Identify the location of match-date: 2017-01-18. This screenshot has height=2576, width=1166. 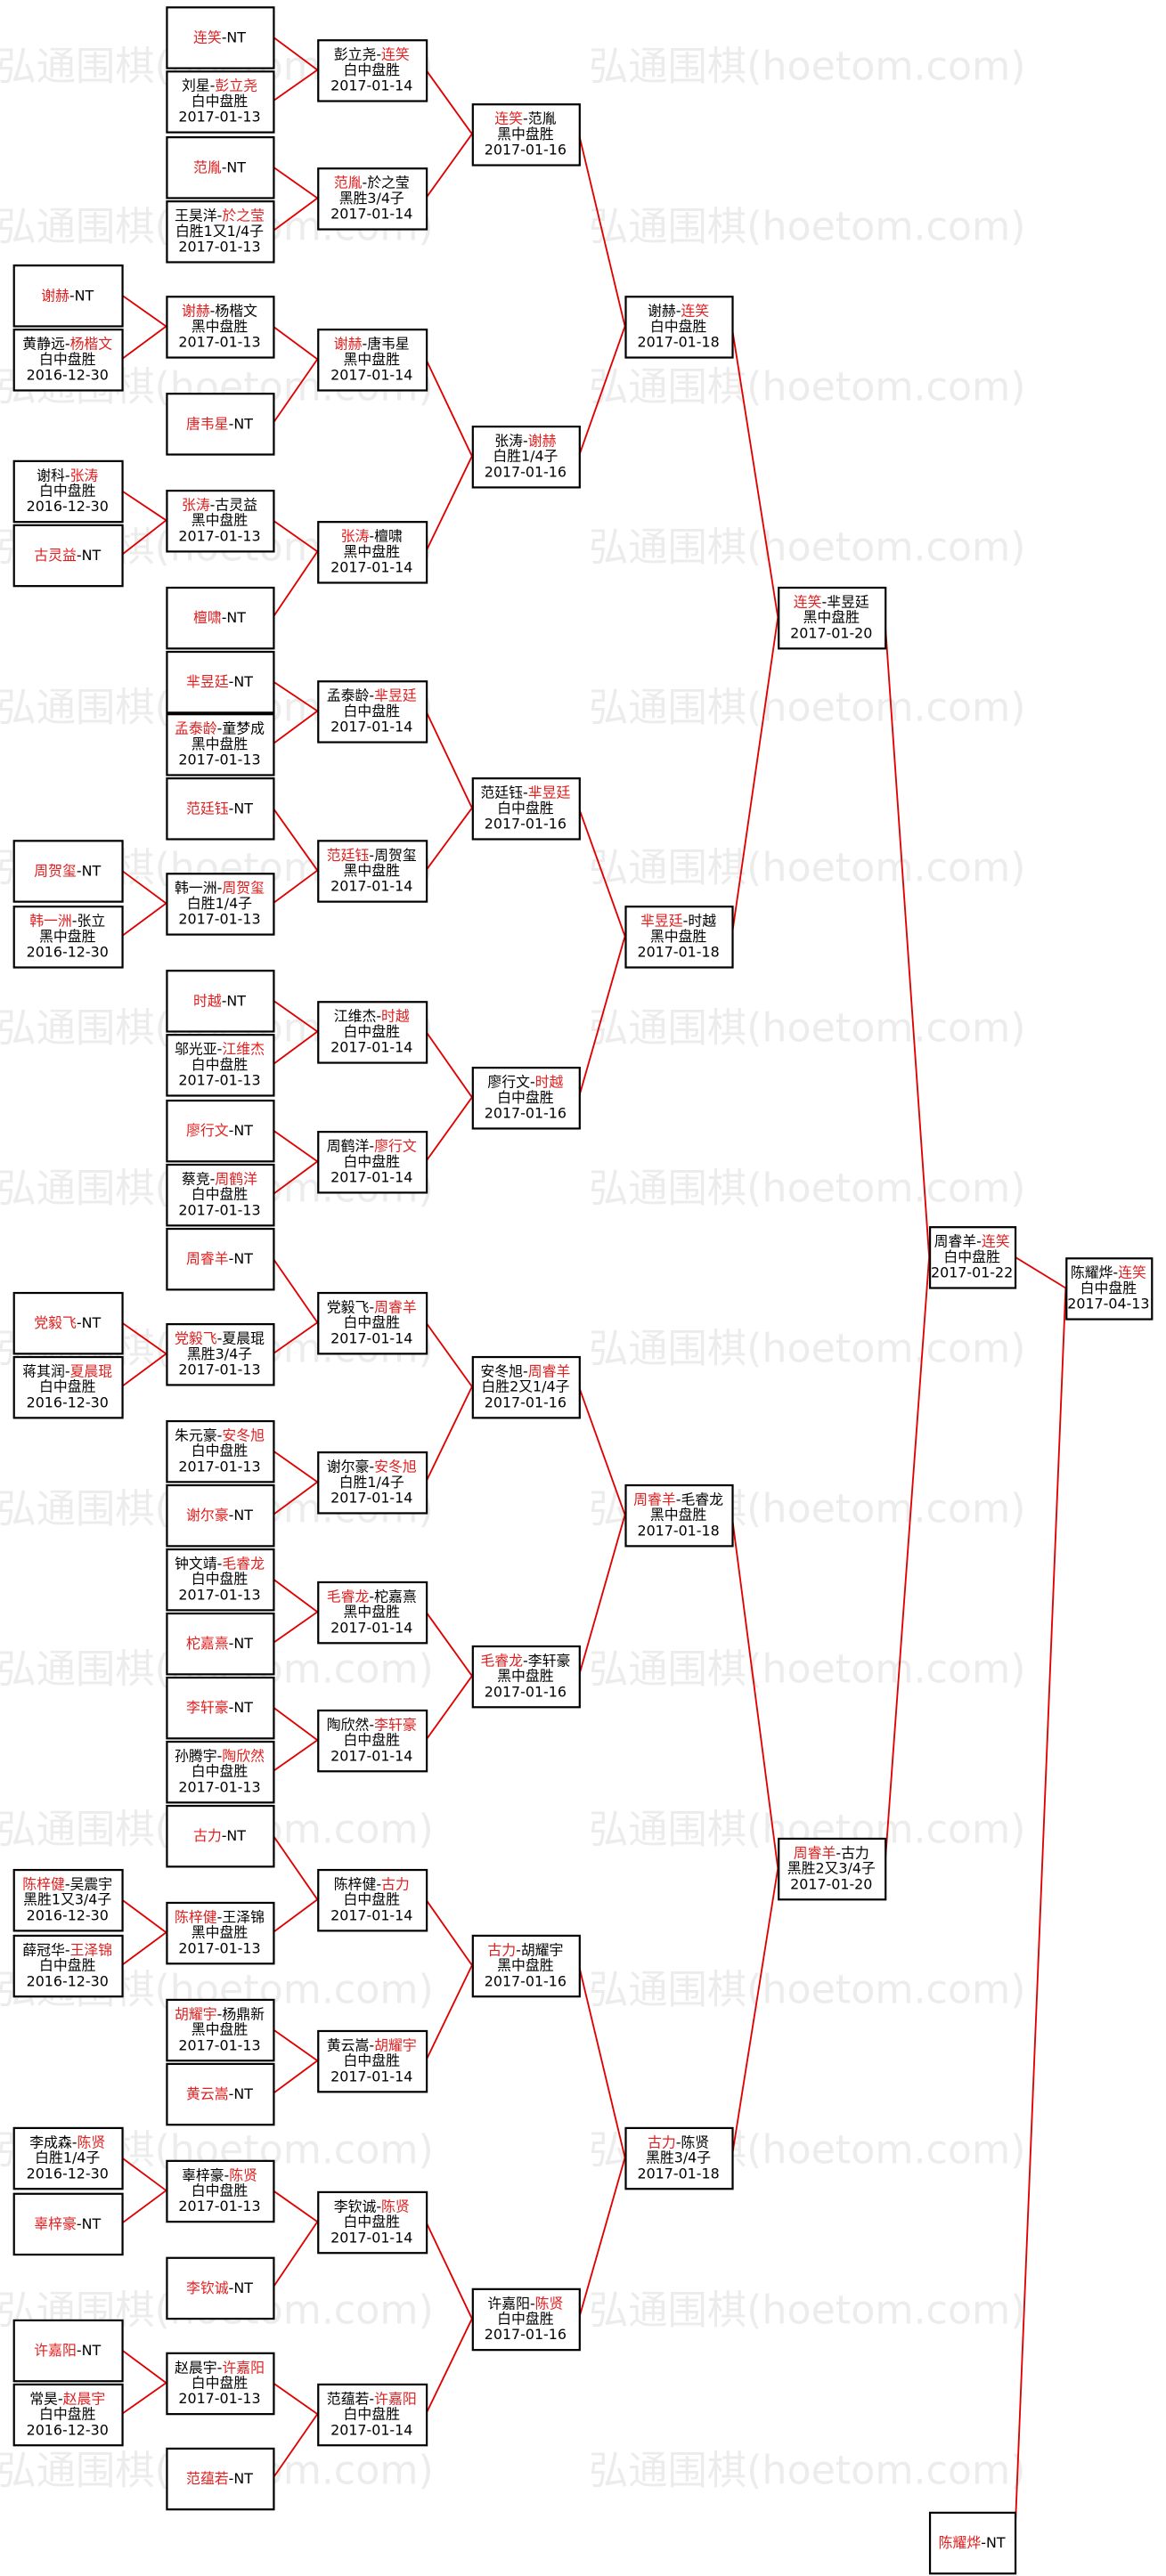
(678, 342).